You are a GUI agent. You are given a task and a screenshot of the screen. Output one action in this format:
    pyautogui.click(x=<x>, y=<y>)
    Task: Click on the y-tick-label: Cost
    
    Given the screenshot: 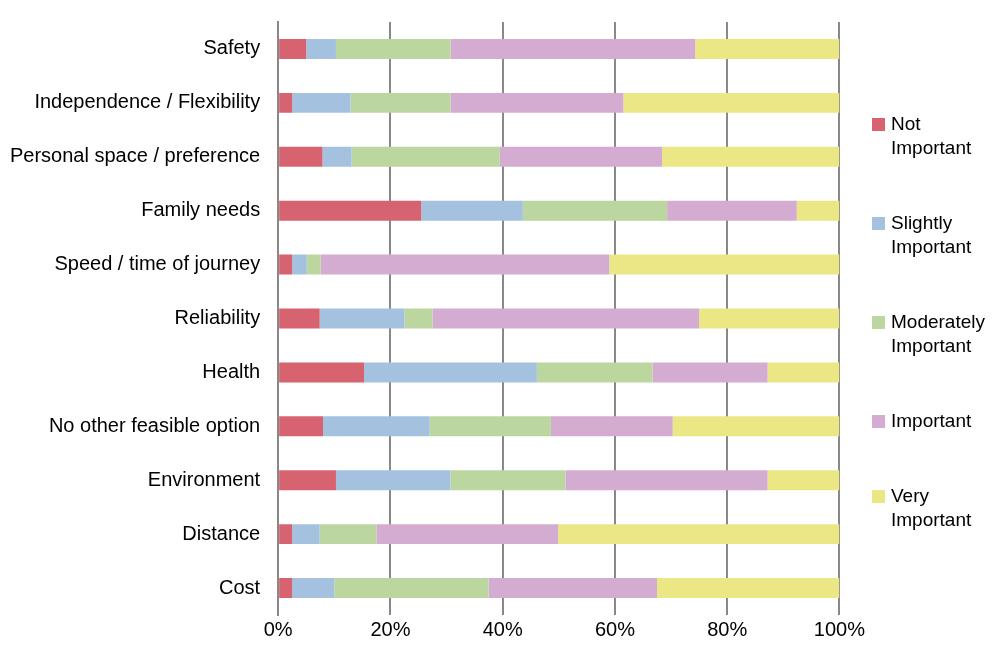 What is the action you would take?
    pyautogui.click(x=240, y=586)
    